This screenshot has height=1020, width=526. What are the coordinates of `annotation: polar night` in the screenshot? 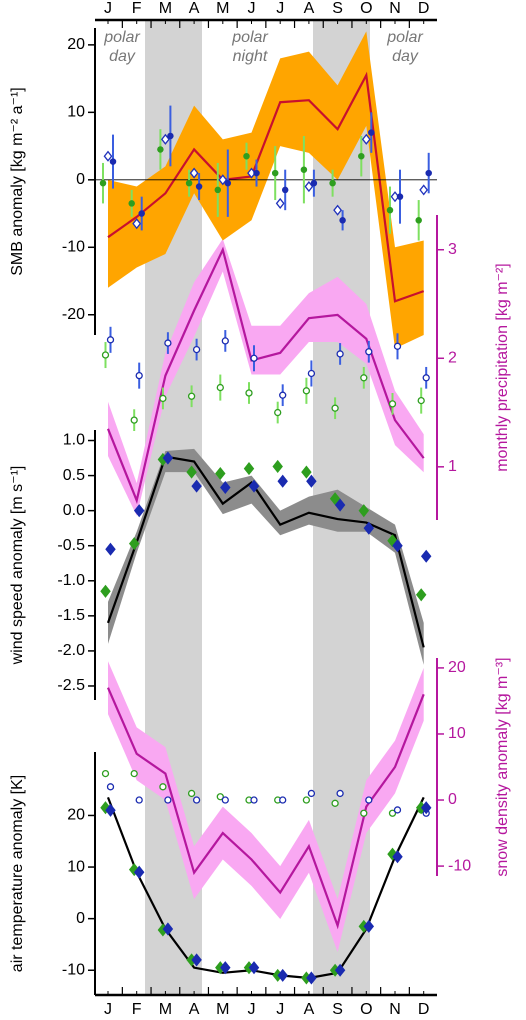 It's located at (250, 47).